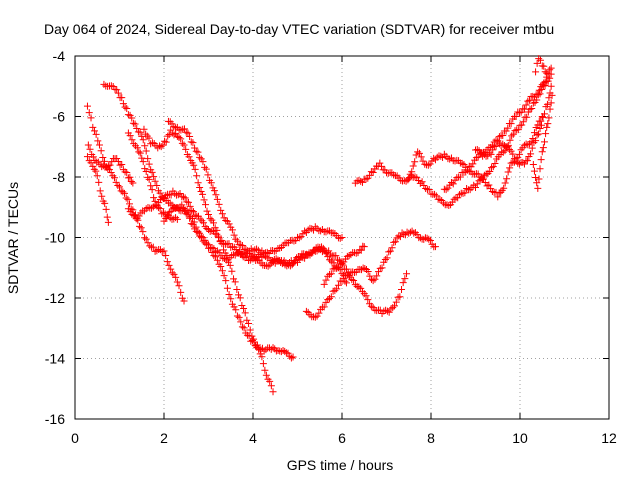 This screenshot has height=480, width=640. I want to click on x-tick-label: 0, so click(75, 438).